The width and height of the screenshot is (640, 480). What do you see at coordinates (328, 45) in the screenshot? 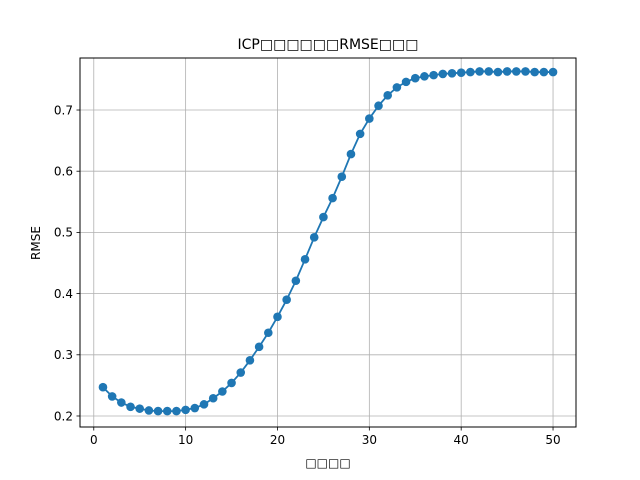
I see `chart-title: ICP□□□□□□RMSE□□□` at bounding box center [328, 45].